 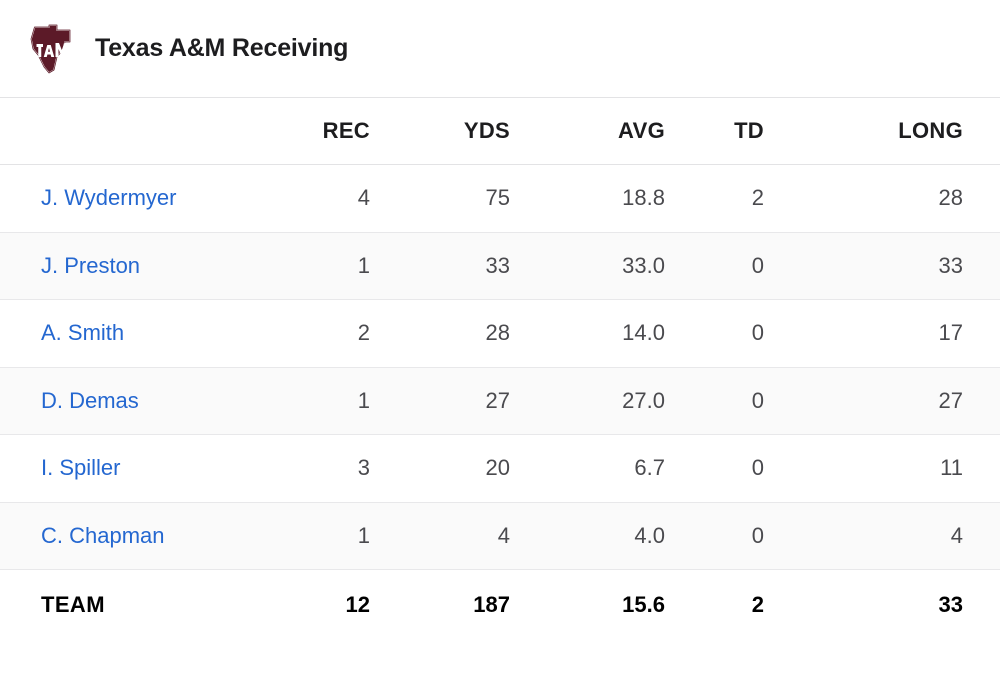 What do you see at coordinates (643, 604) in the screenshot?
I see `totals-avg-cell: 15.6` at bounding box center [643, 604].